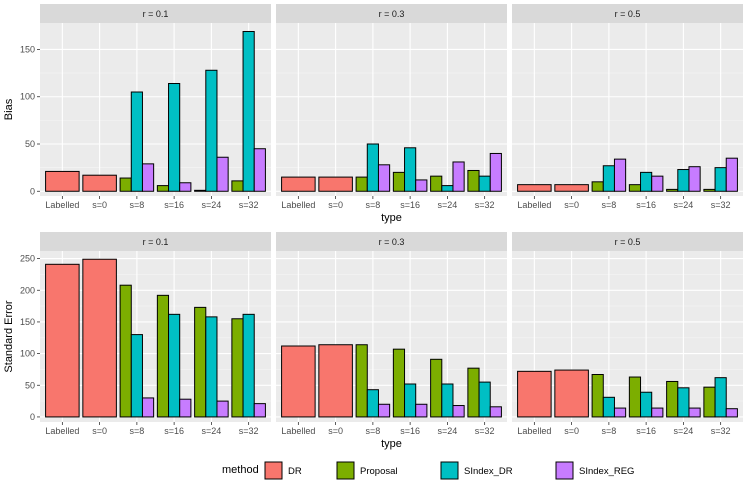  What do you see at coordinates (428, 470) in the screenshot?
I see `legend: method DR Proposal SIndex_DR SIndex_REG` at bounding box center [428, 470].